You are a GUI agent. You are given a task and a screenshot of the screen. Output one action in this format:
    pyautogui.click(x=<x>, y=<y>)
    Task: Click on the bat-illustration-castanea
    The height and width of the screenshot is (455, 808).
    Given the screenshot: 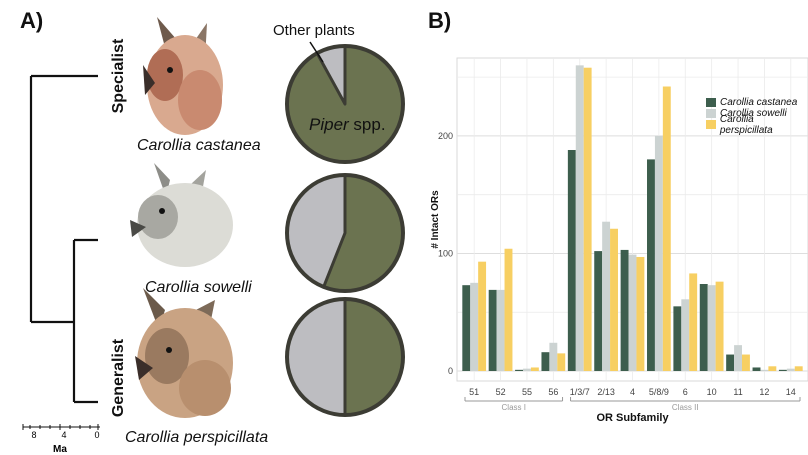 What is the action you would take?
    pyautogui.click(x=183, y=76)
    